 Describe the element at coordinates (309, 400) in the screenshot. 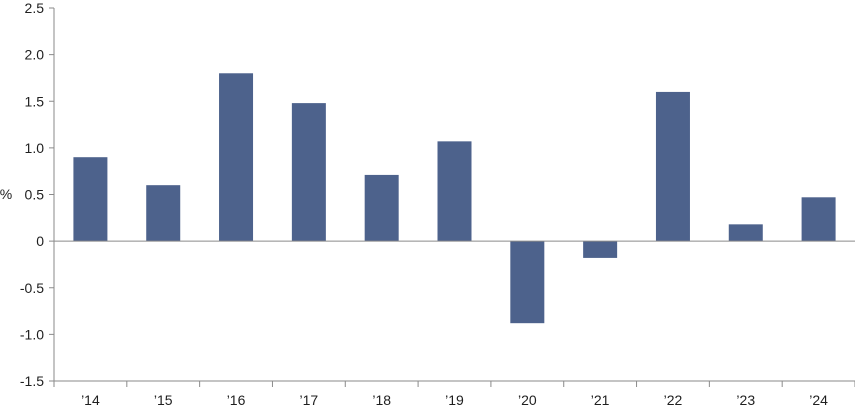

I see `x-tick-label: ’17` at that location.